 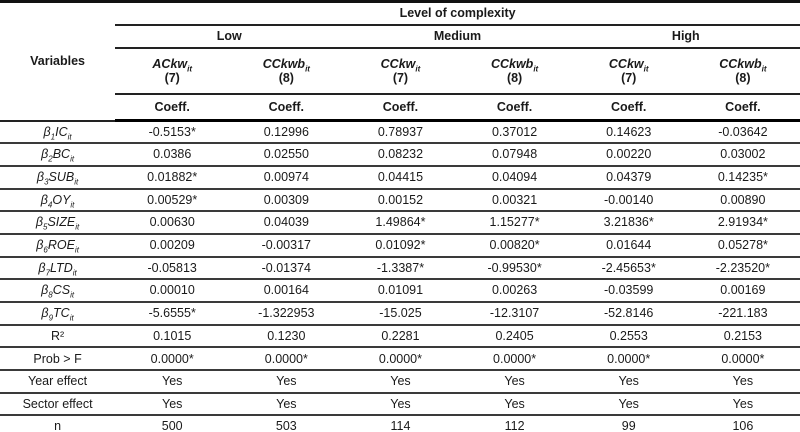 What do you see at coordinates (514, 267) in the screenshot?
I see `coeff-cell: -0.99530*` at bounding box center [514, 267].